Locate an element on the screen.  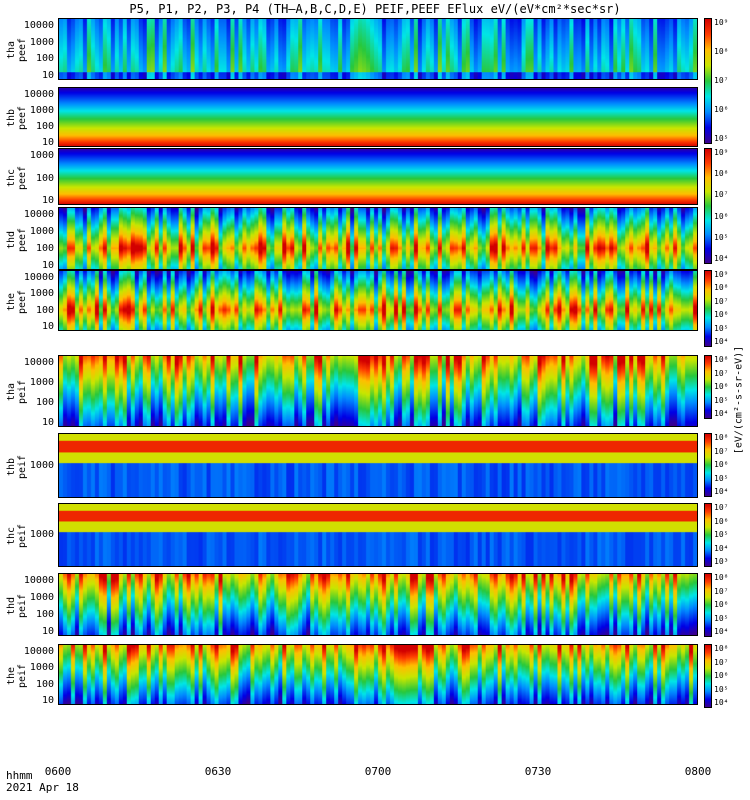
spectrogram-panel-thb-peif is located at coordinates (378, 465).